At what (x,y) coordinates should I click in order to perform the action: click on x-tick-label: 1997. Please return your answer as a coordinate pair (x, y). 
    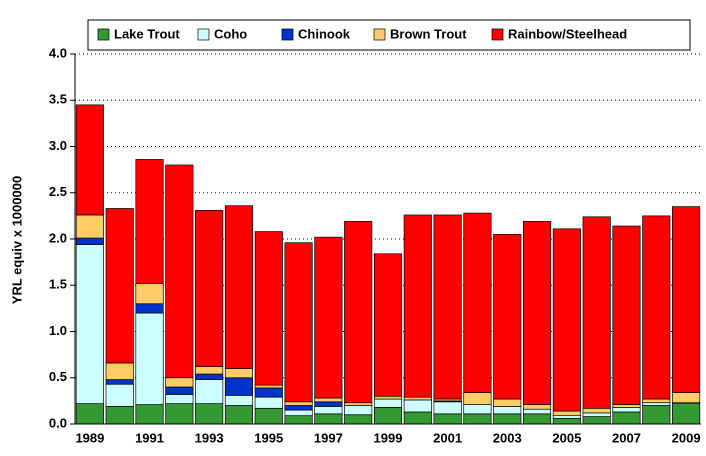
    Looking at the image, I should click on (328, 437).